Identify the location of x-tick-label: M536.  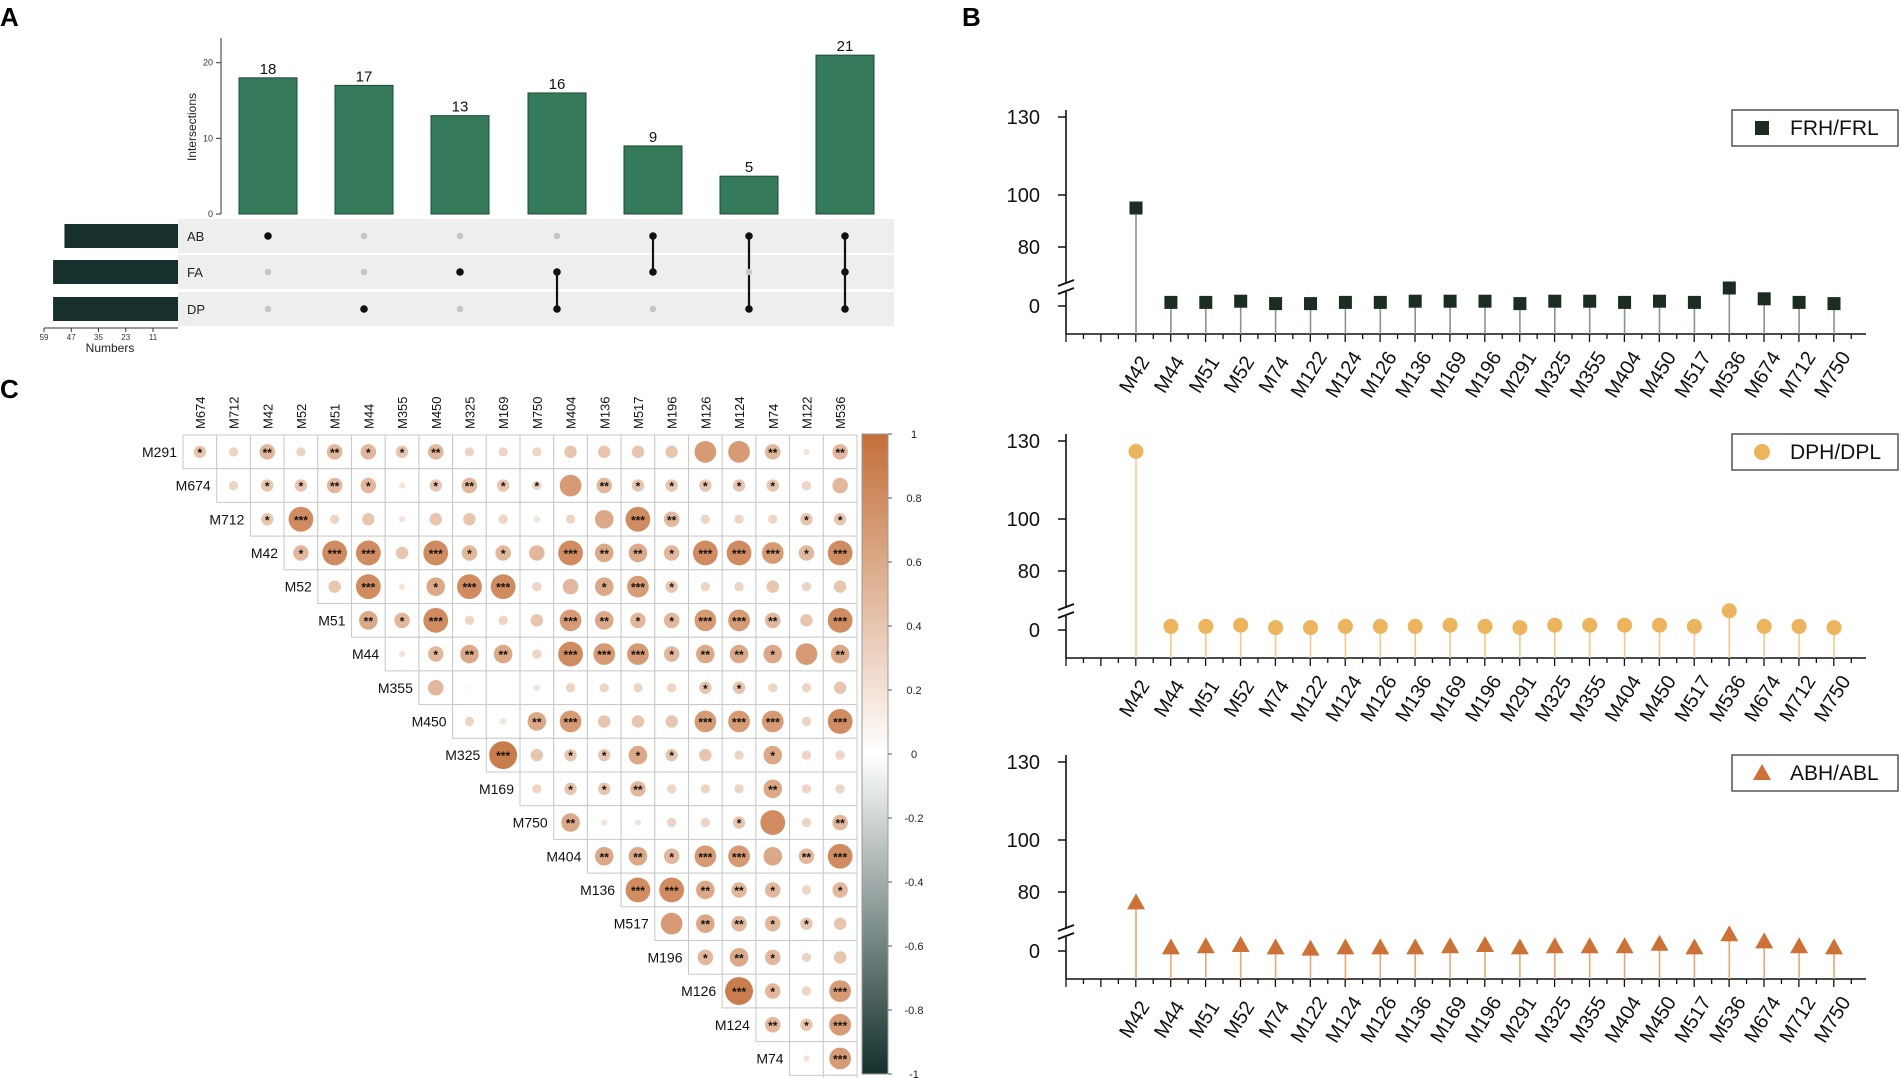
(1728, 375).